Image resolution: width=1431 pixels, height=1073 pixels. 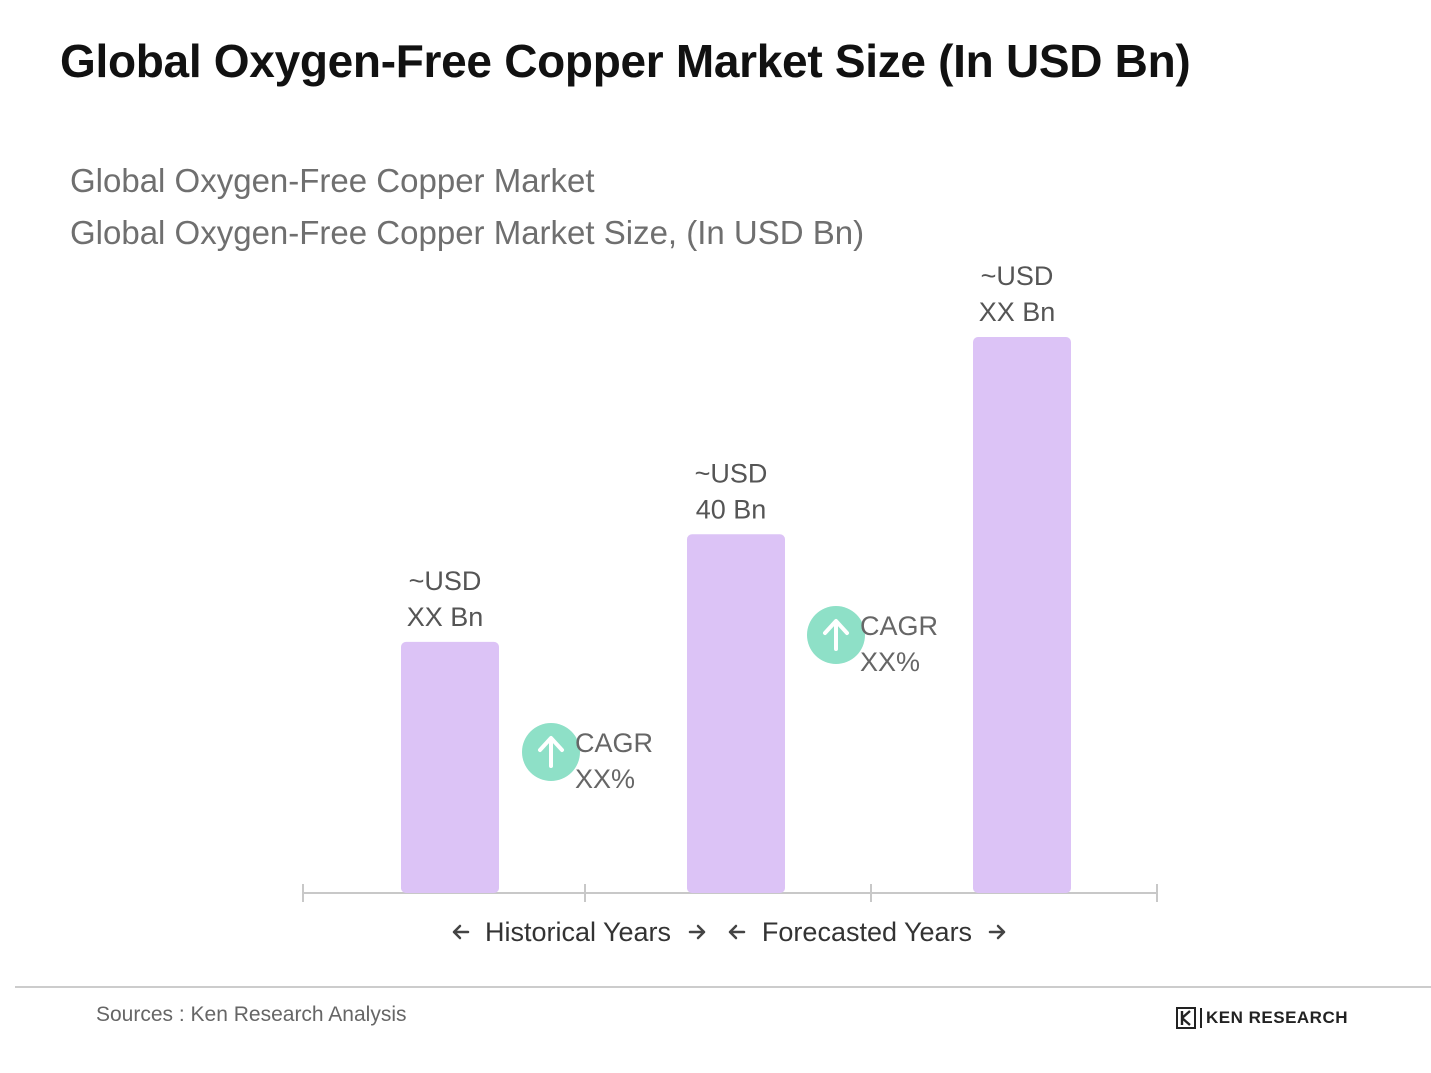 I want to click on bar-label-0-0: ~USD, so click(x=445, y=581).